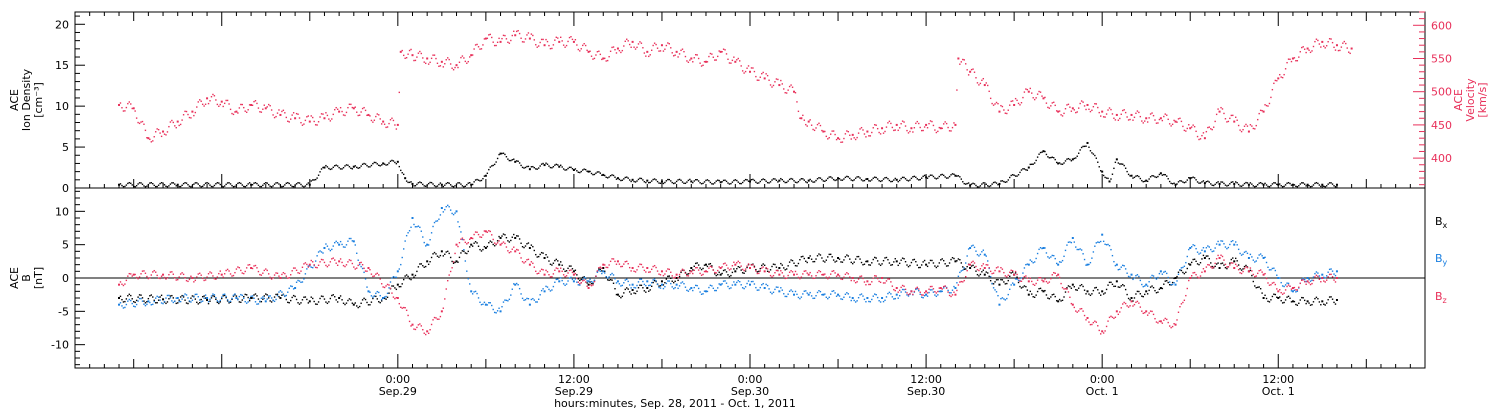 This screenshot has height=414, width=1500. I want to click on by-point, so click(764, 288).